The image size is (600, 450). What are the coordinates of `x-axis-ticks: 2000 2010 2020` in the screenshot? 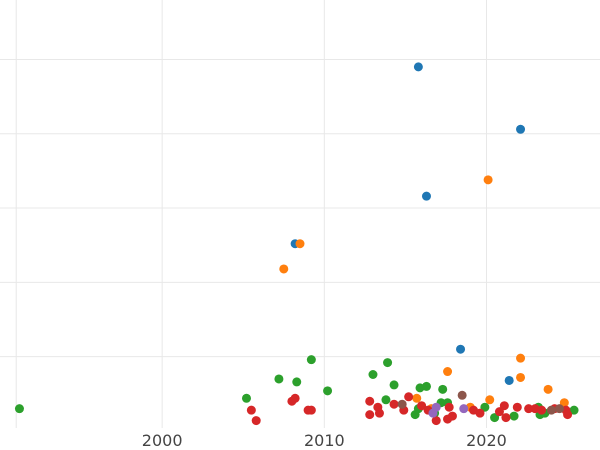 It's located at (324, 440).